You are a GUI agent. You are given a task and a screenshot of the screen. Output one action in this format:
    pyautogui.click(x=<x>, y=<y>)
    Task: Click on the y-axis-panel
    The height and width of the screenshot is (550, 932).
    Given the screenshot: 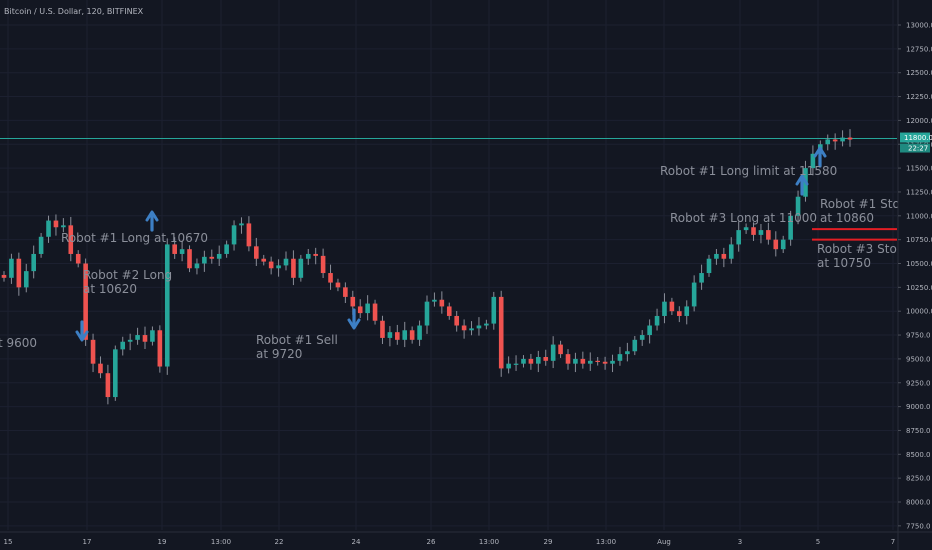 What is the action you would take?
    pyautogui.click(x=915, y=275)
    